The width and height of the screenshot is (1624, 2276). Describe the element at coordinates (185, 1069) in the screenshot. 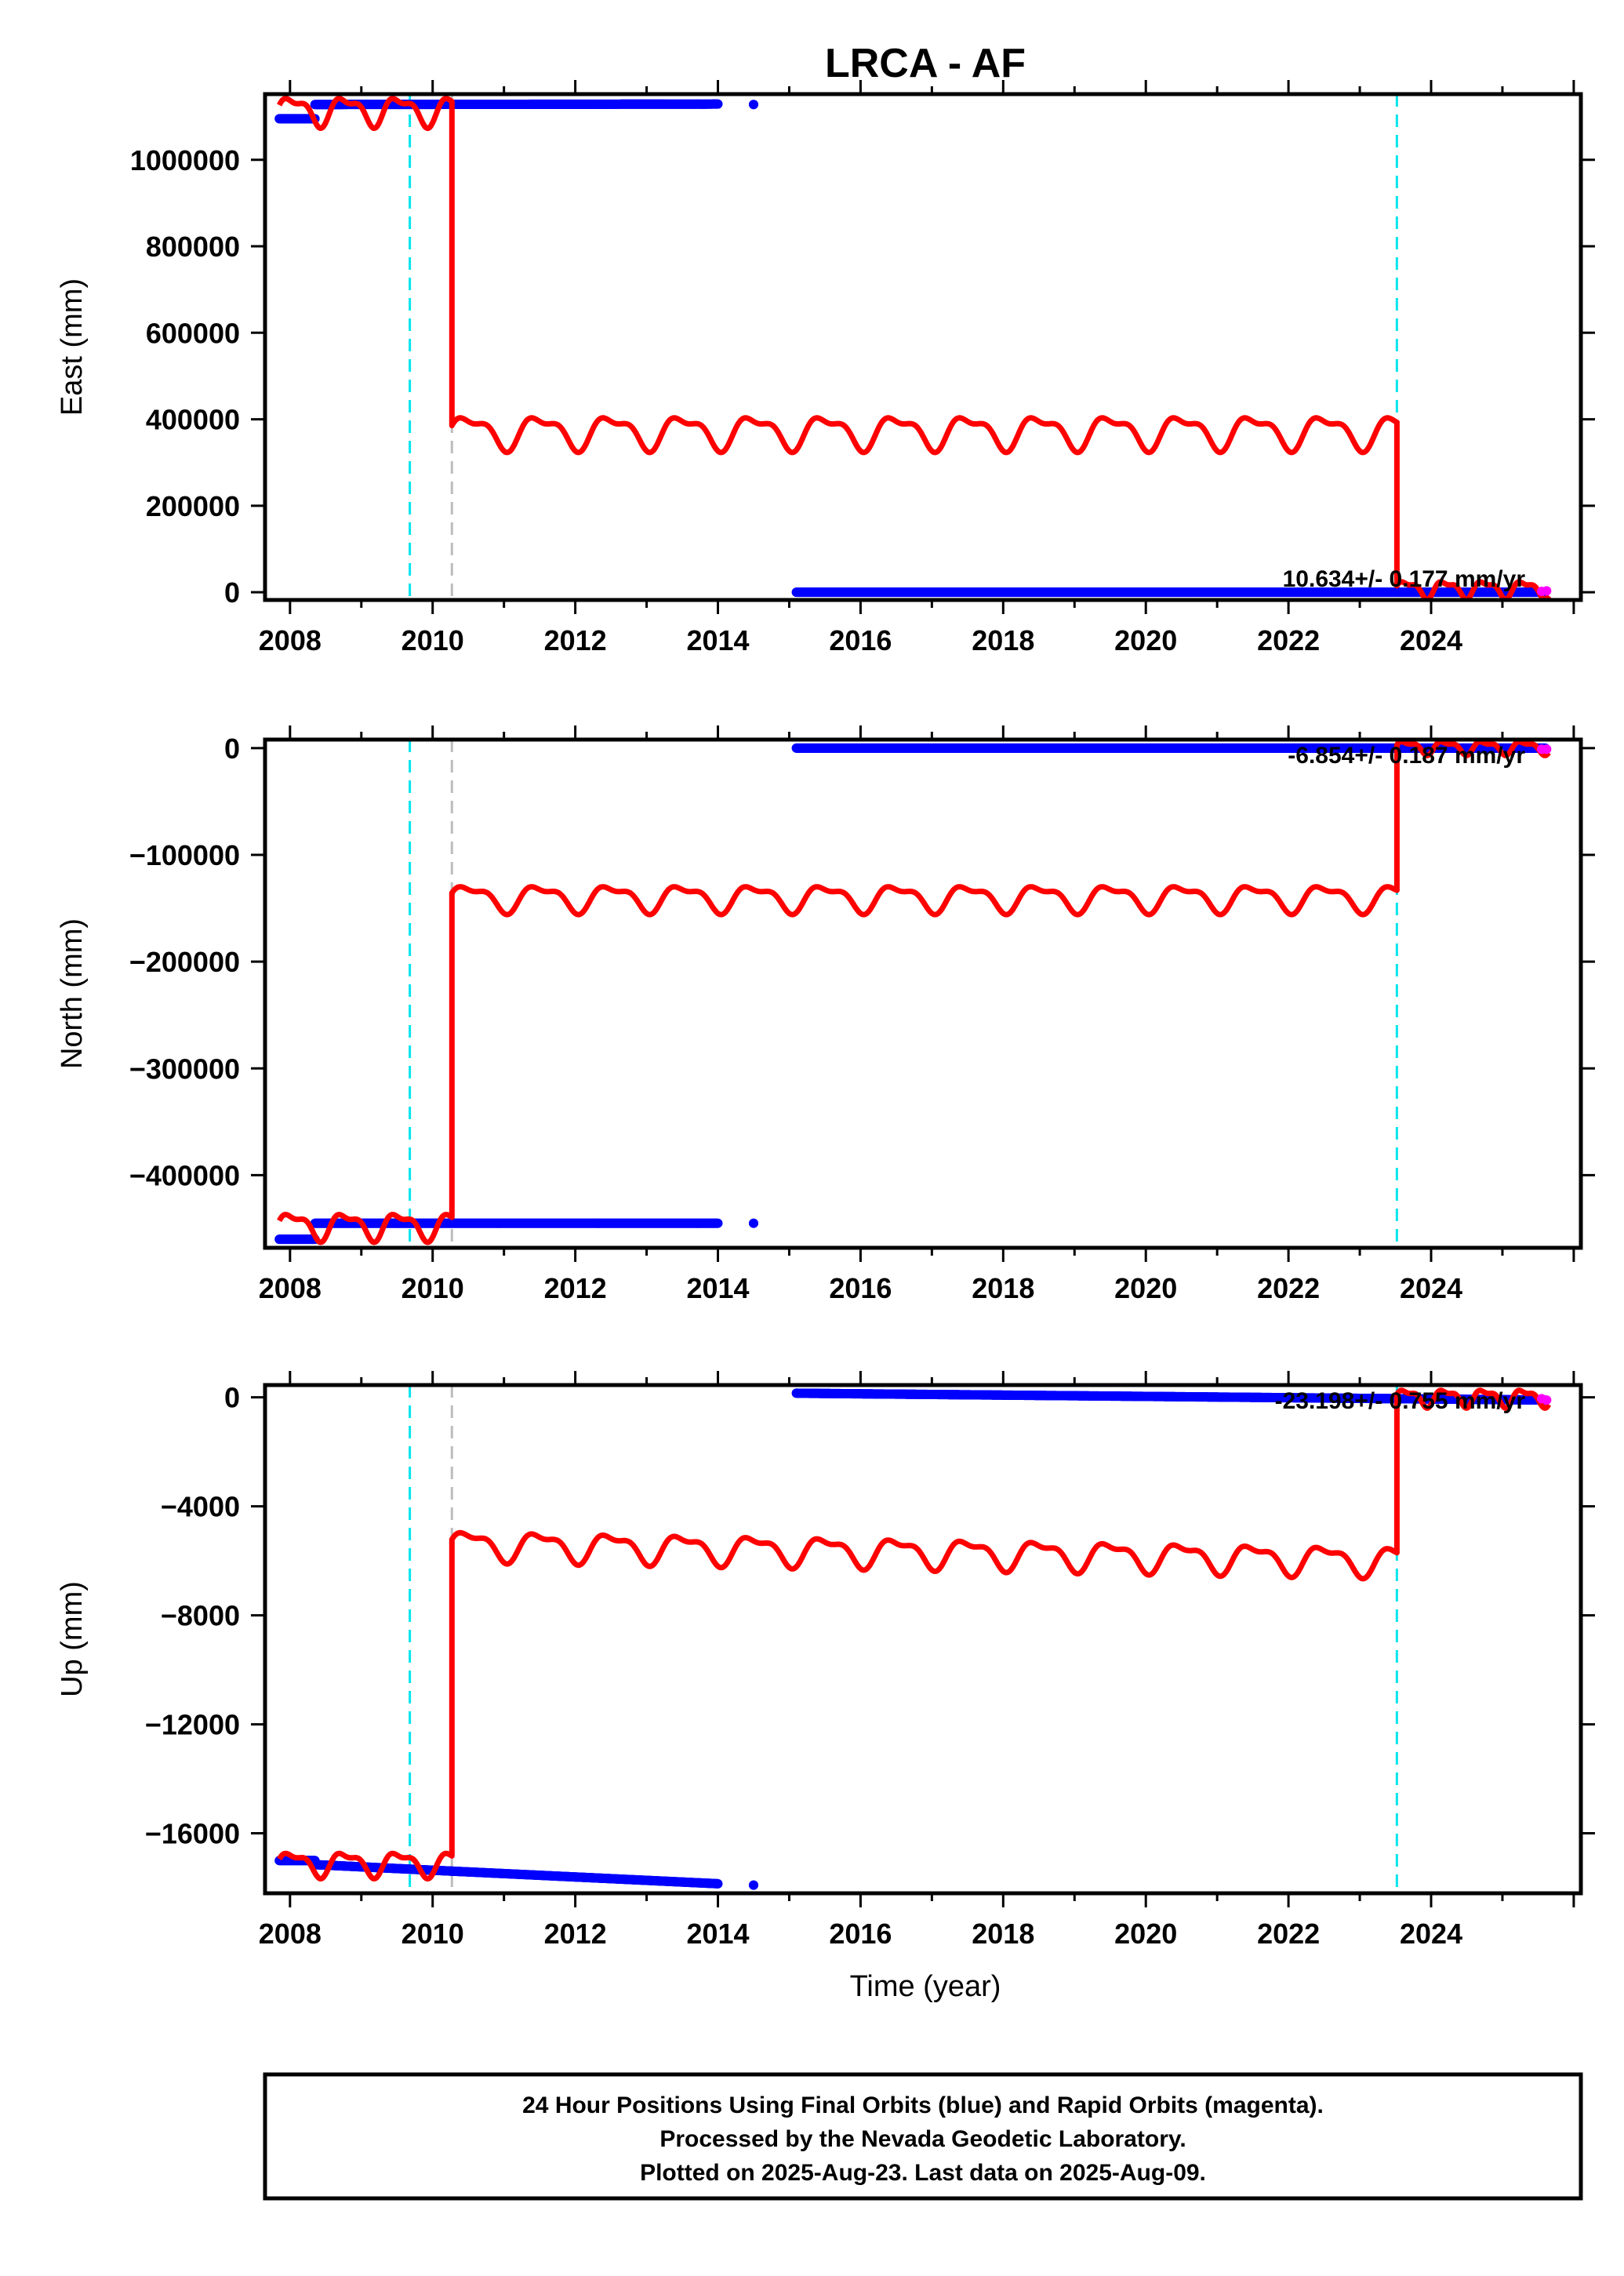

I see `y-tick-label: −300000` at that location.